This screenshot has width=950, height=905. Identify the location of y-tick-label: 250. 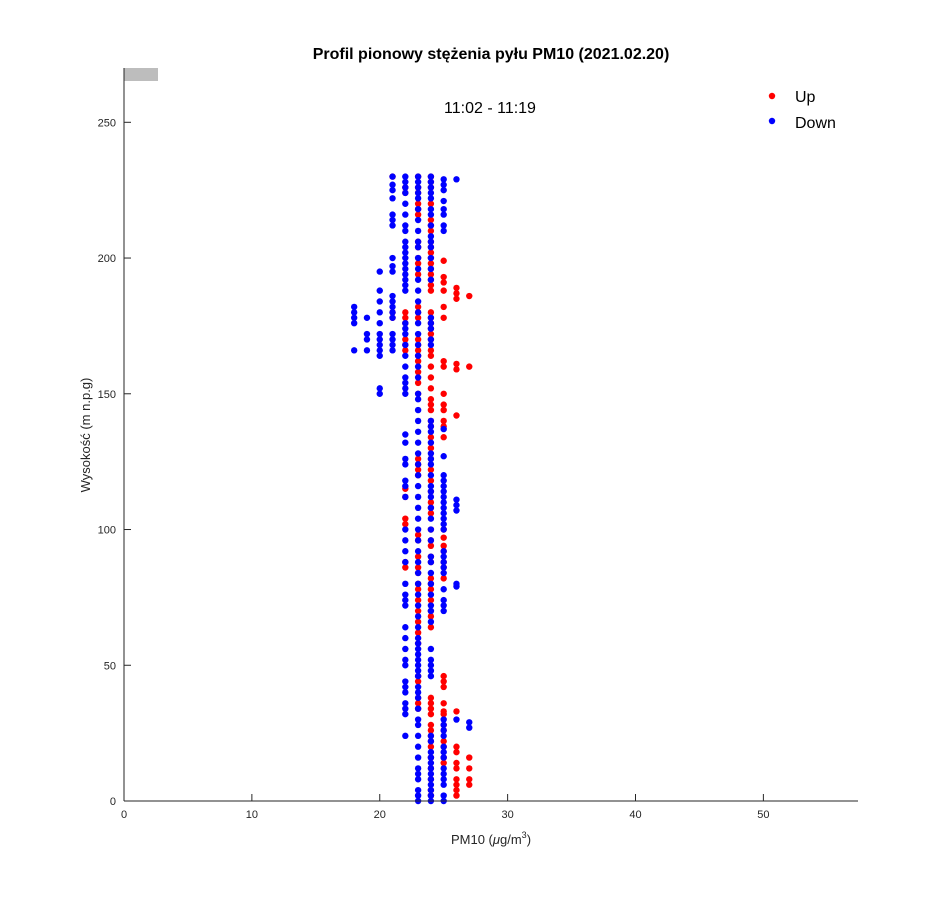
(107, 123).